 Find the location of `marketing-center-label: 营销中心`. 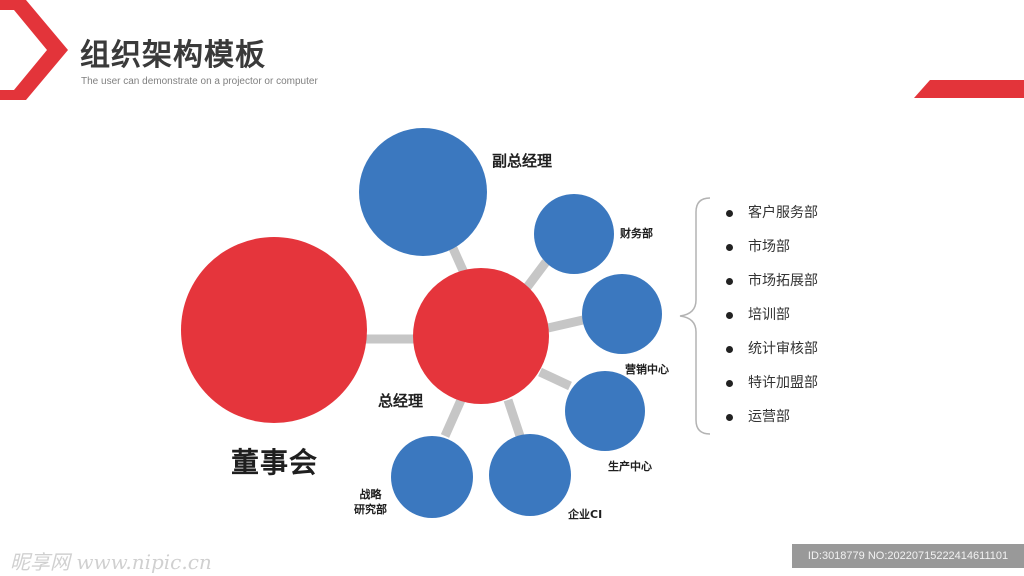

marketing-center-label: 营销中心 is located at coordinates (647, 369).